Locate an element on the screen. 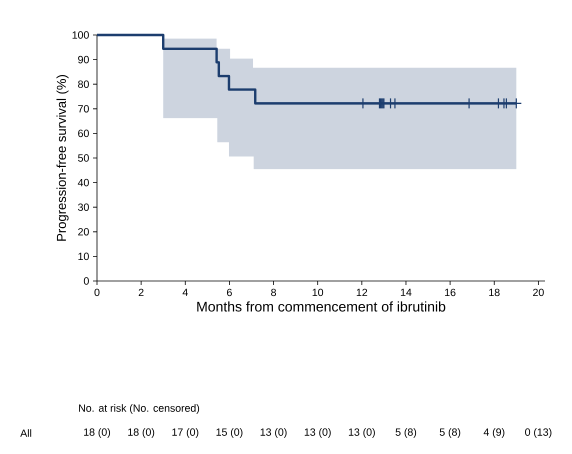  y-tick-label: 10 is located at coordinates (83, 256).